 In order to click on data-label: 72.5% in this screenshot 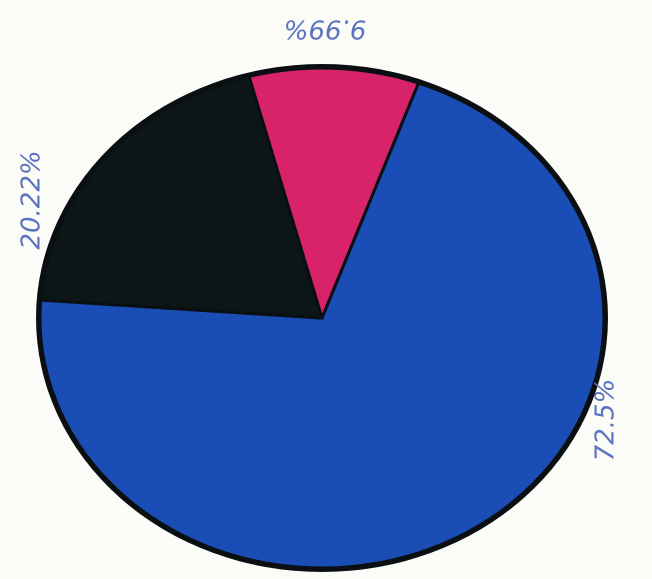, I will do `click(606, 420)`.